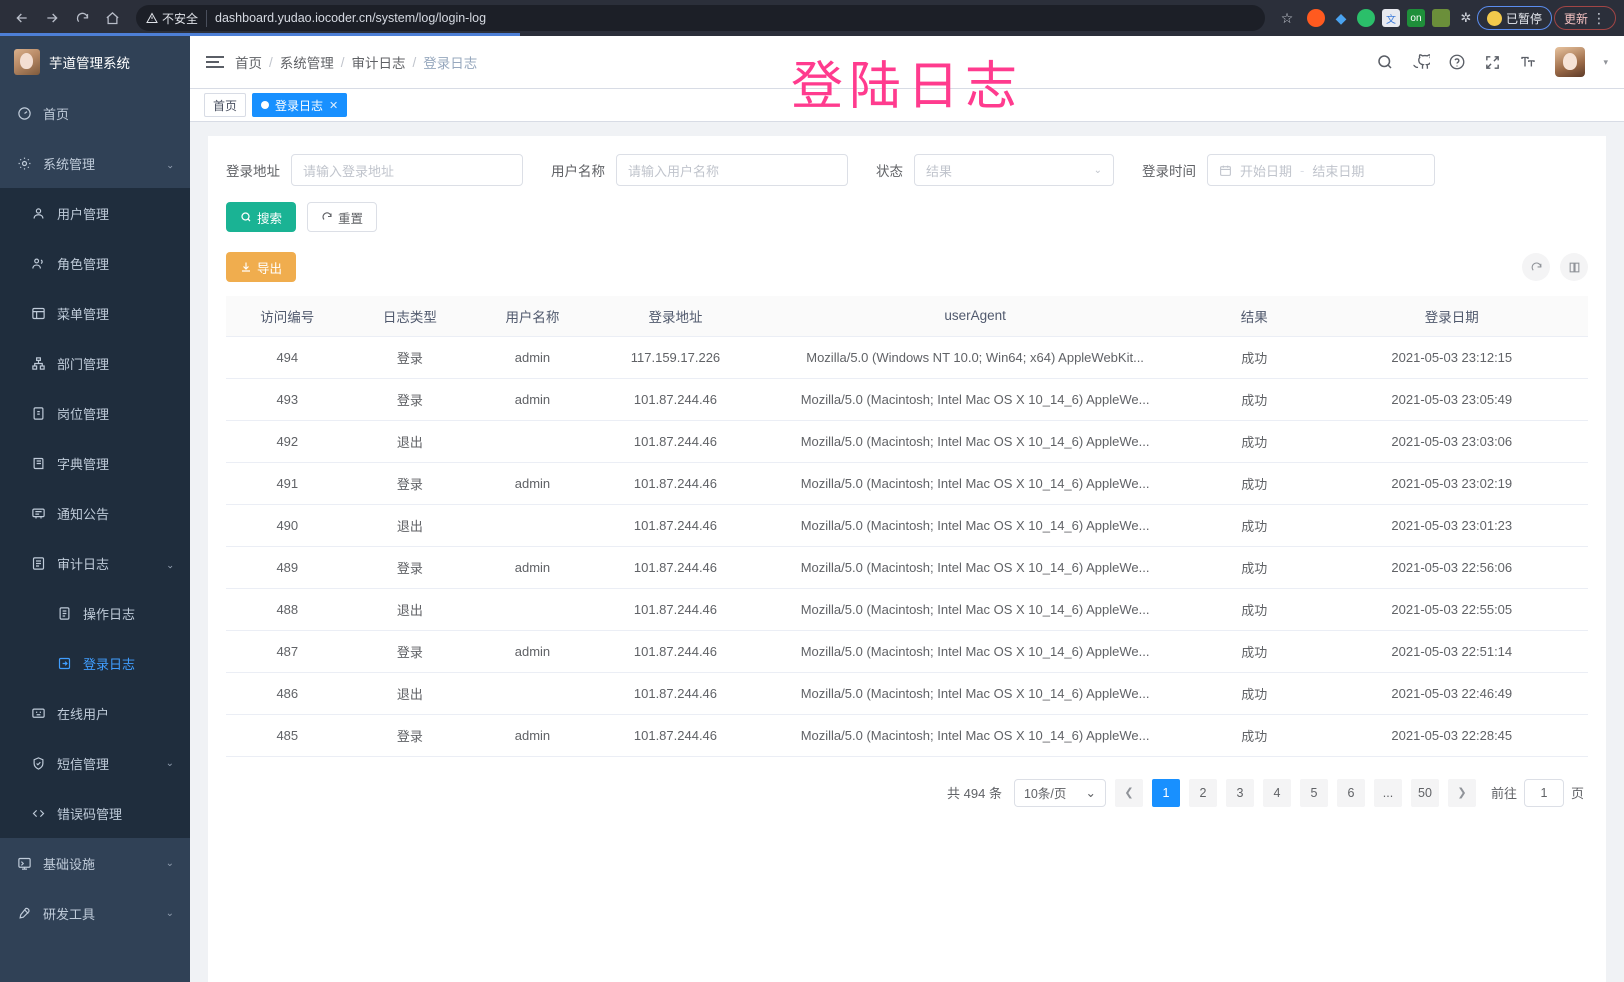 The width and height of the screenshot is (1624, 982). Describe the element at coordinates (261, 267) in the screenshot. I see `export-button: 导出` at that location.